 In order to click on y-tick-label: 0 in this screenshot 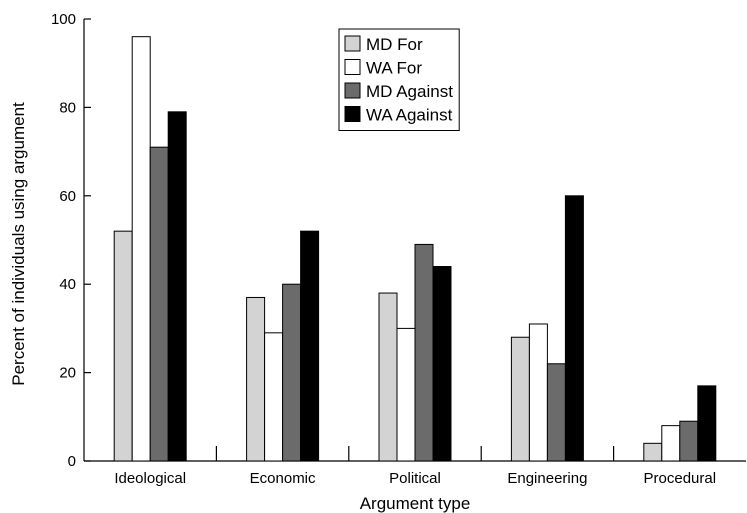, I will do `click(72, 461)`.